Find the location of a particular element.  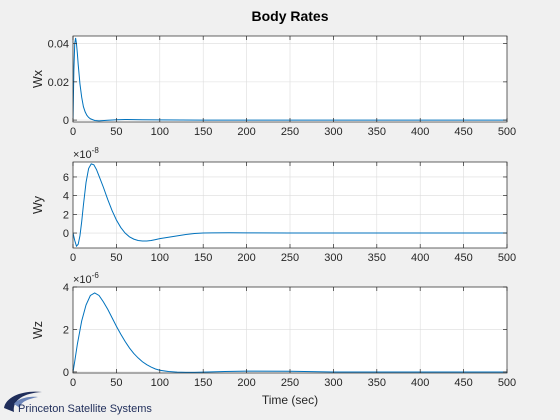

y-axis-label: Wz is located at coordinates (38, 330).